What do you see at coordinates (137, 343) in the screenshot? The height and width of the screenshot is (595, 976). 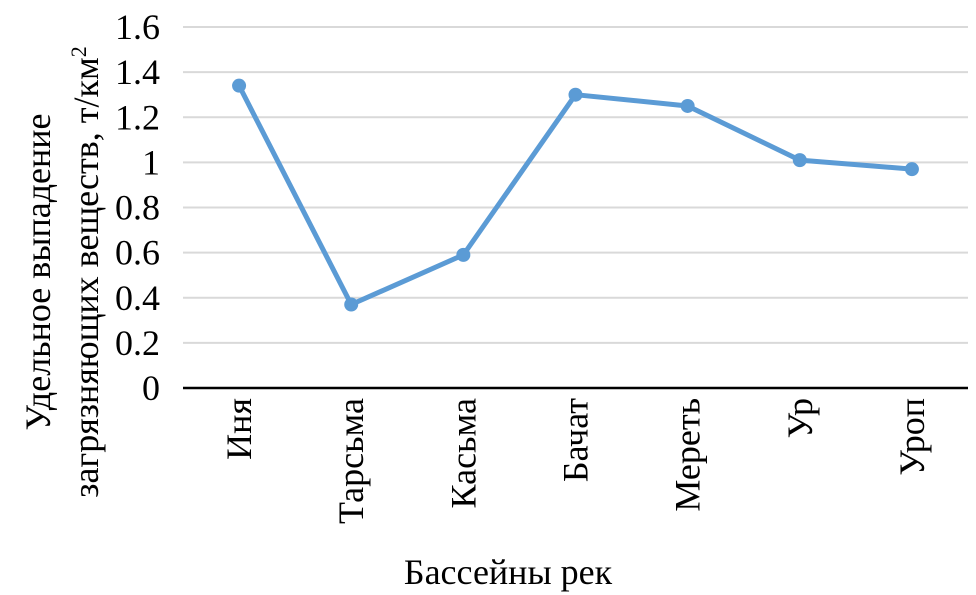 I see `y-tick-label: 0.2` at bounding box center [137, 343].